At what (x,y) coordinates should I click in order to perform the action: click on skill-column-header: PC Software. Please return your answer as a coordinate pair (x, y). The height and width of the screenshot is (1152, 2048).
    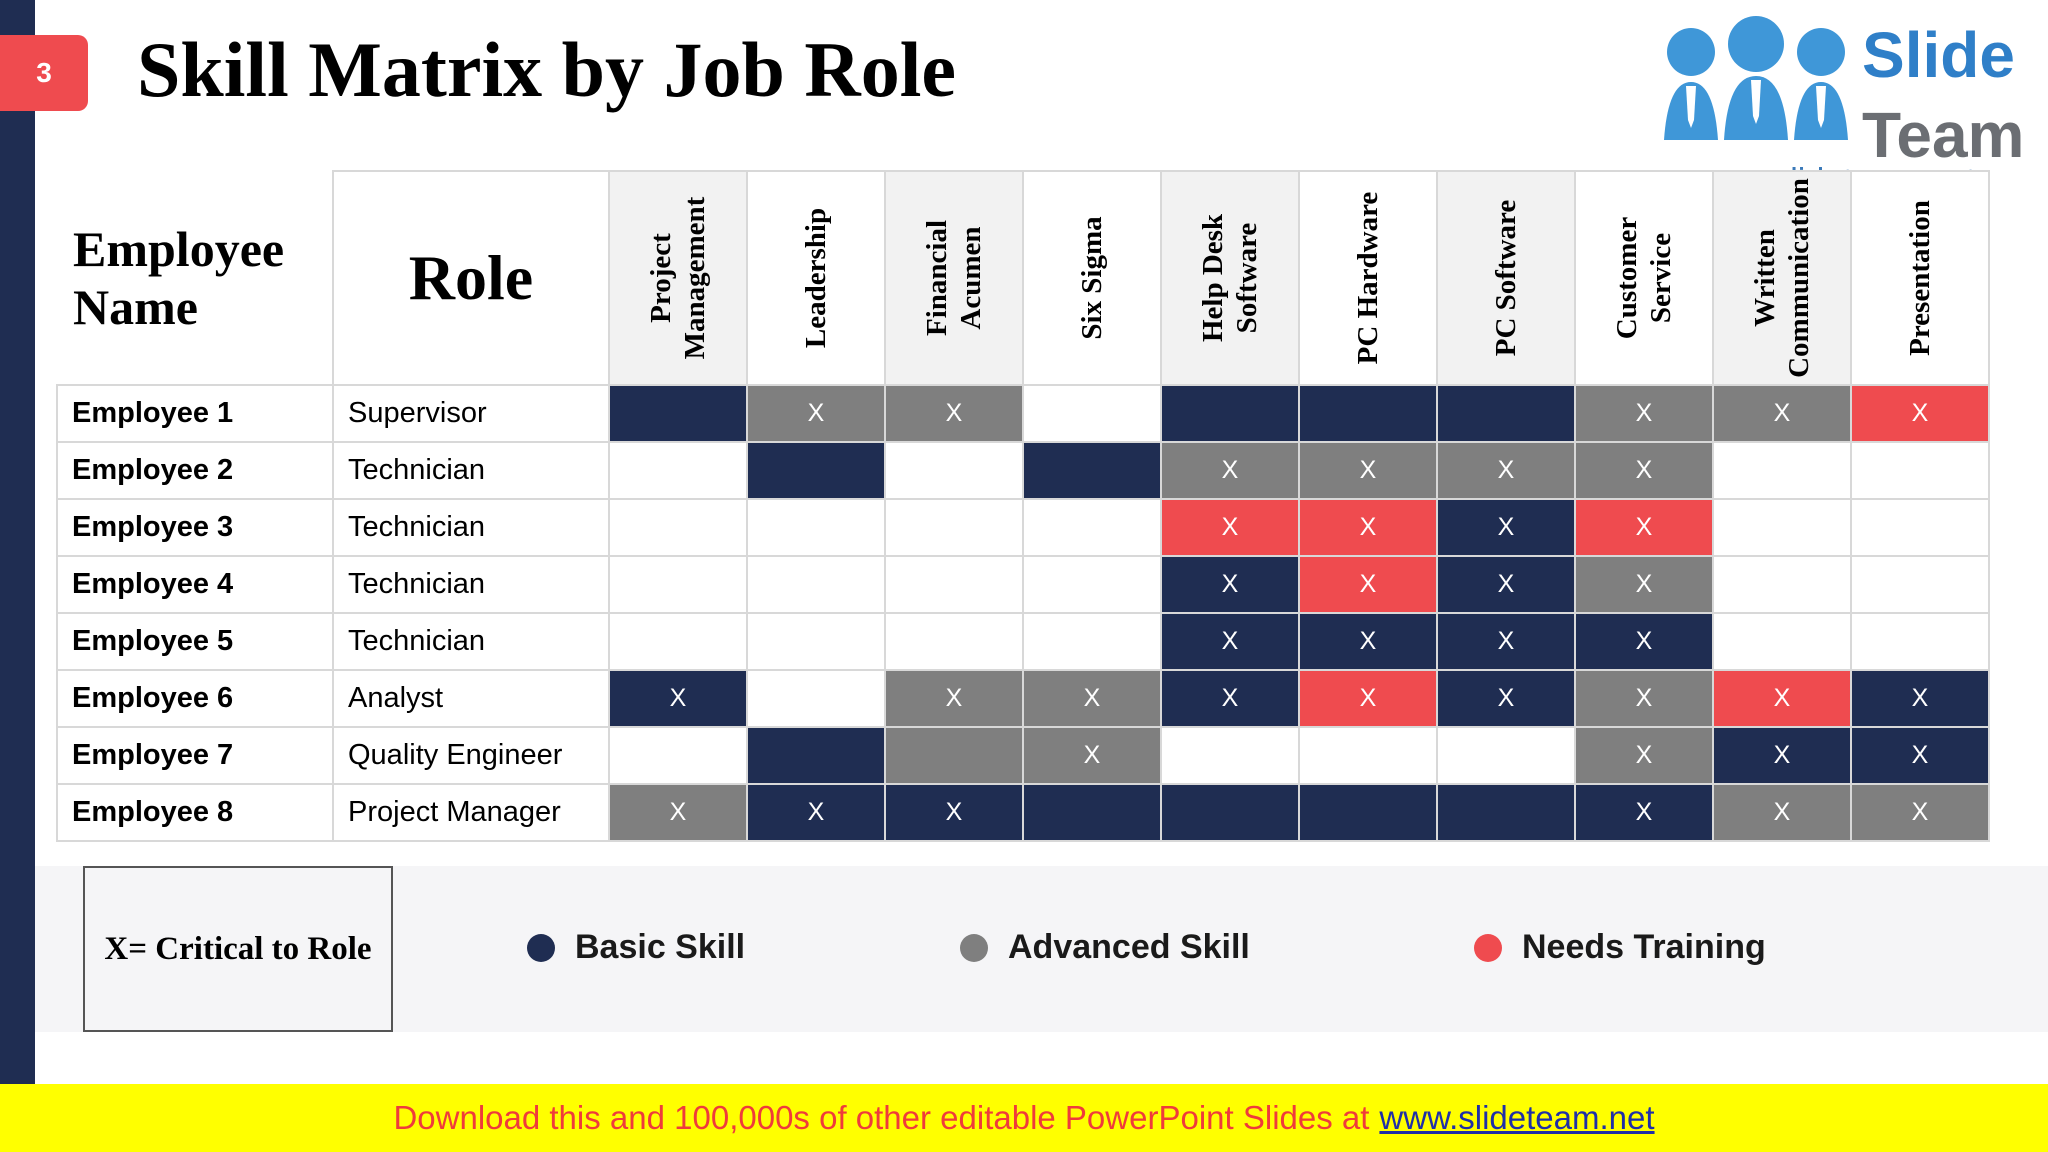
    Looking at the image, I should click on (1506, 278).